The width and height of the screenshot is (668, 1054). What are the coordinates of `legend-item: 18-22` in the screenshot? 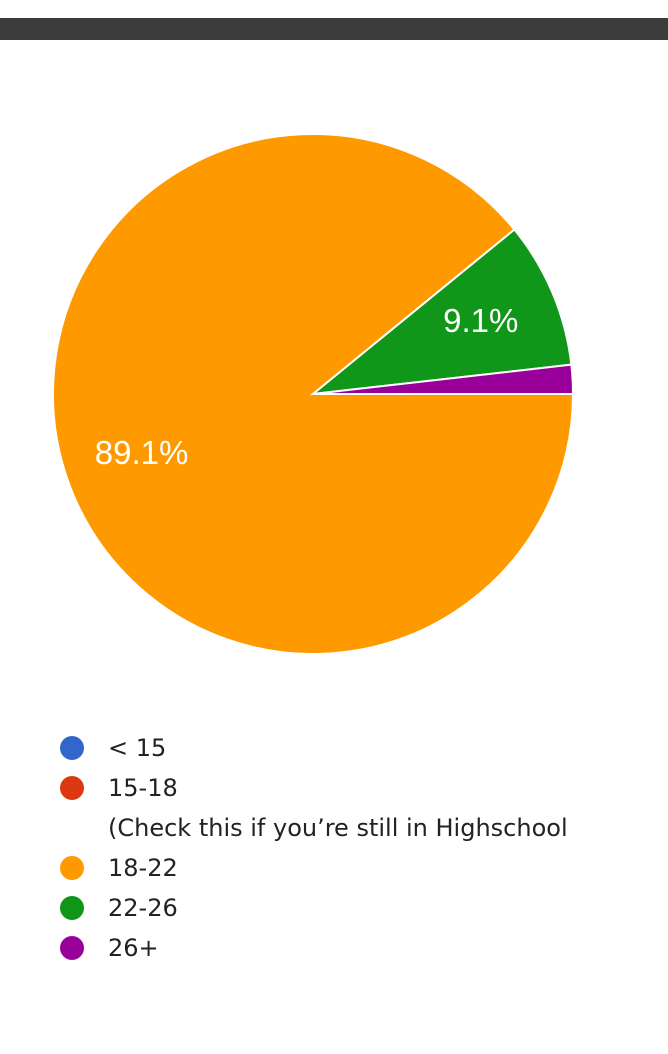 It's located at (360, 868).